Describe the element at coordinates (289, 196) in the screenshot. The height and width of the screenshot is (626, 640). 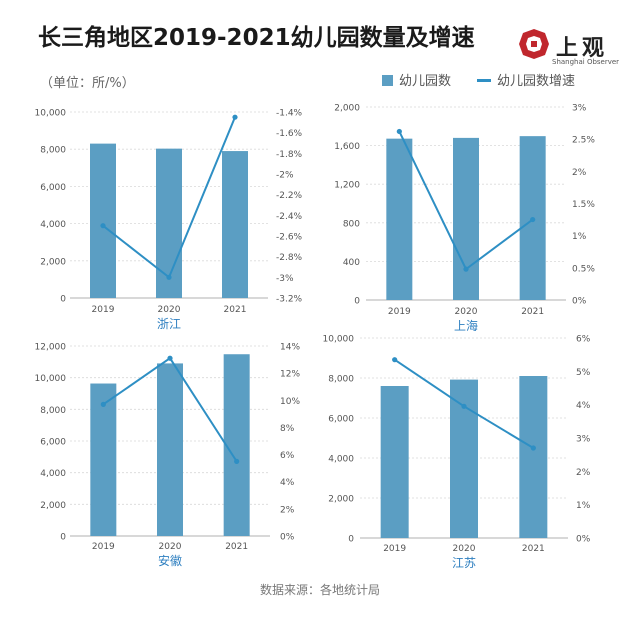
I see `right-tick-label: -2.2%` at that location.